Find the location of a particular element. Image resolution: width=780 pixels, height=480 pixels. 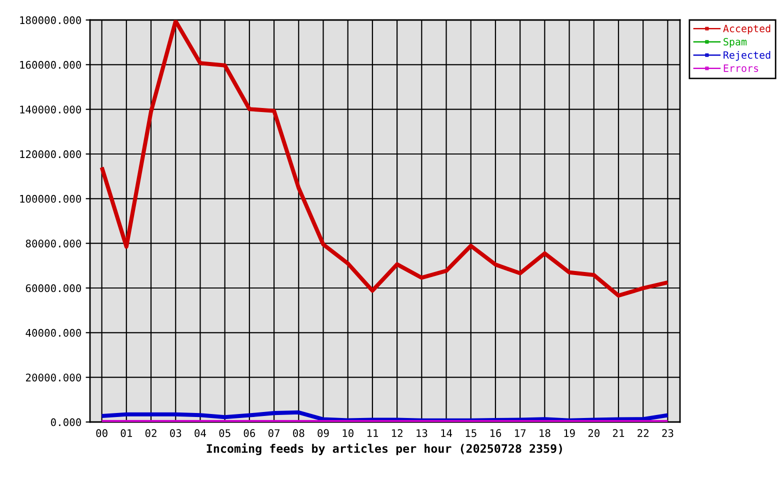

x-tick-label: 19 is located at coordinates (569, 433).